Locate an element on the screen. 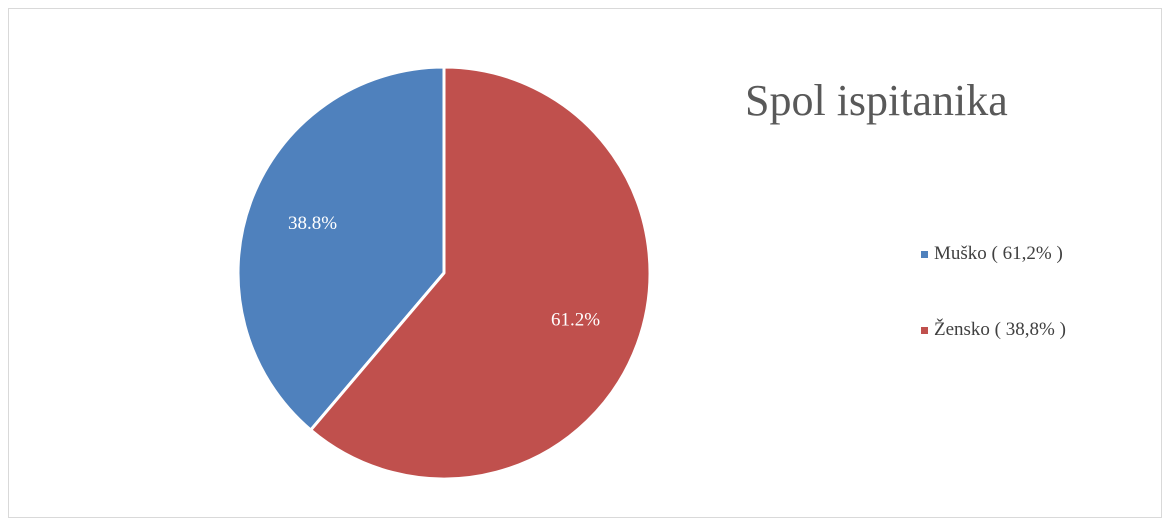 The width and height of the screenshot is (1172, 522). legend-item-zensko: Žensko ( 38,8% ) is located at coordinates (993, 330).